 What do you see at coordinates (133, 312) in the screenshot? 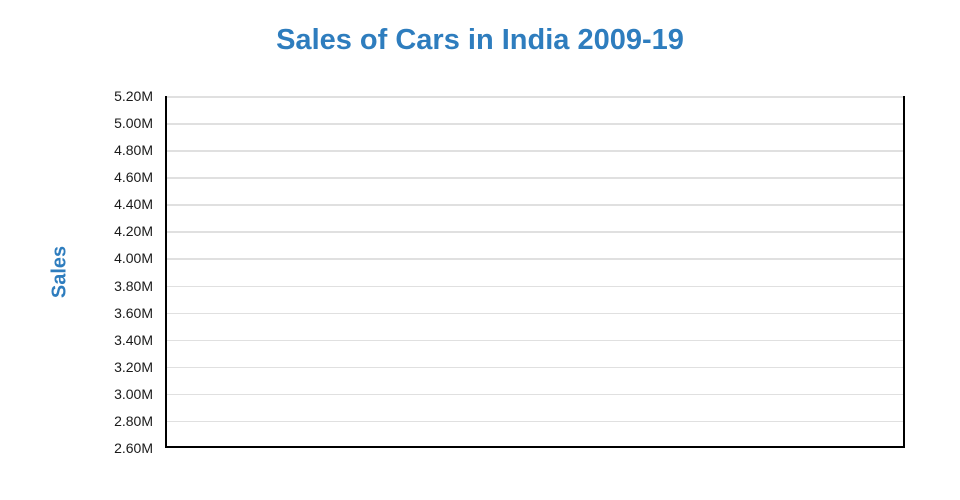
I see `y-tick-label: 3.60M` at bounding box center [133, 312].